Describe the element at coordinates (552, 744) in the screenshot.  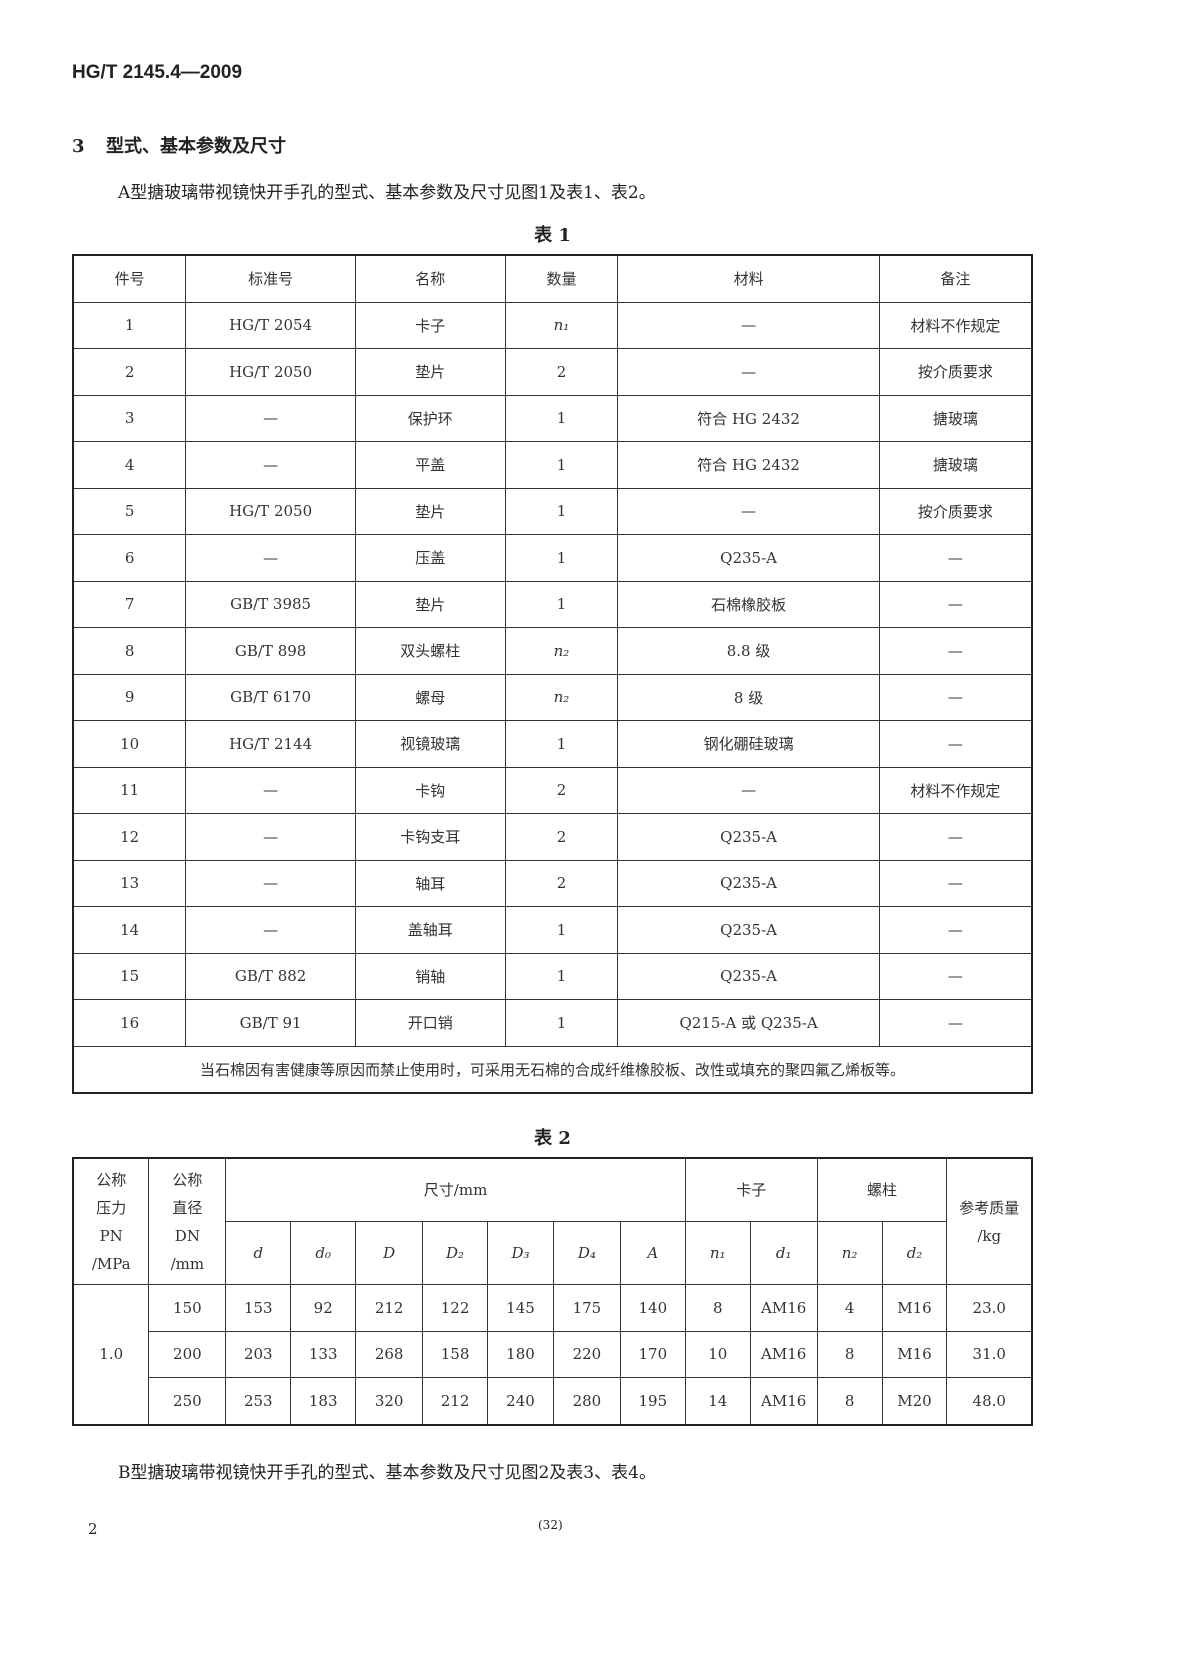
I see `table-row: 10 HG/T 2144 视镜玻璃 1 钢化硼硅玻璃 —` at that location.